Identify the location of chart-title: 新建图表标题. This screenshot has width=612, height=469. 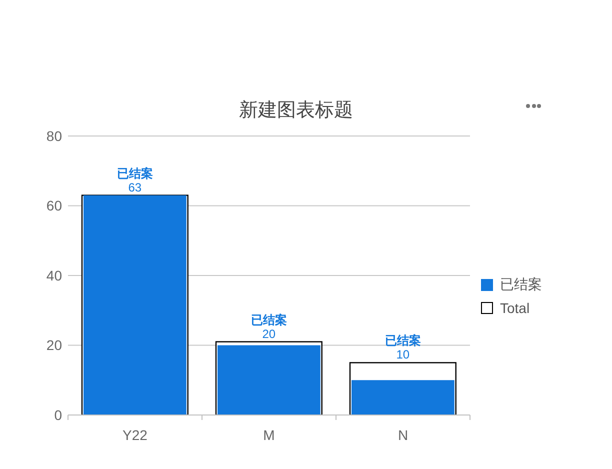
(296, 111).